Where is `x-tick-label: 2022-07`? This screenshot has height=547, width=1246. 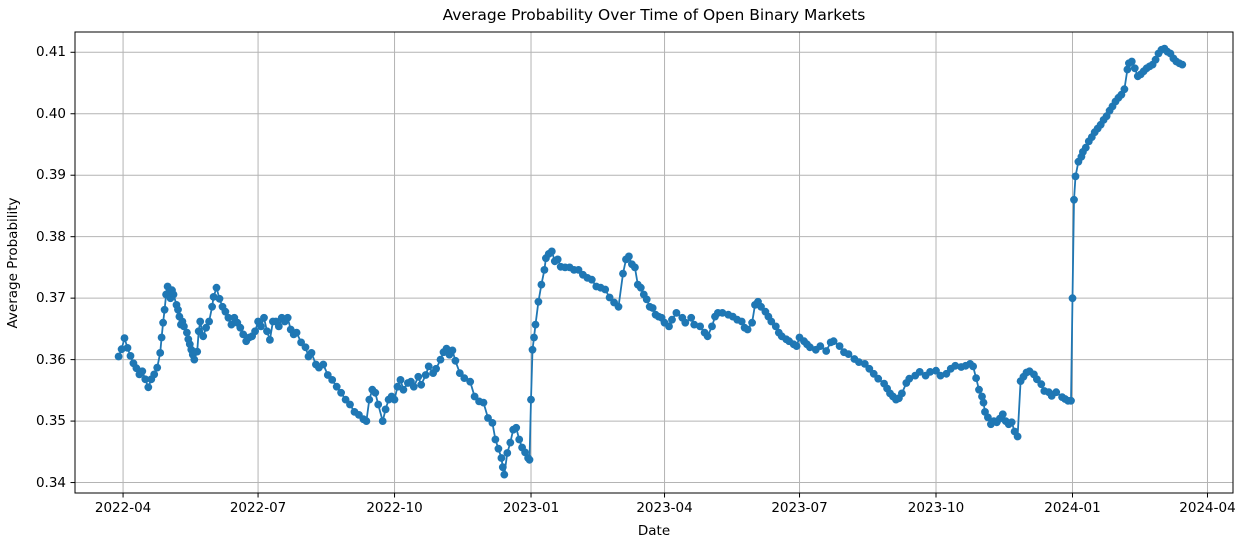
x-tick-label: 2022-07 is located at coordinates (258, 508).